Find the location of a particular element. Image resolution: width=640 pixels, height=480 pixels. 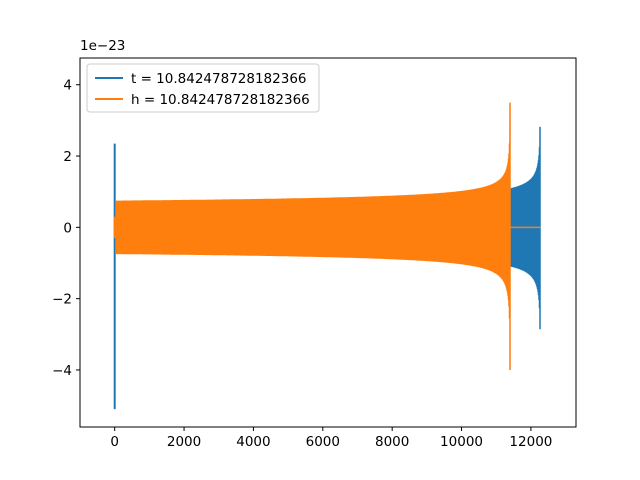

y-tick-label: −2 is located at coordinates (62, 300).